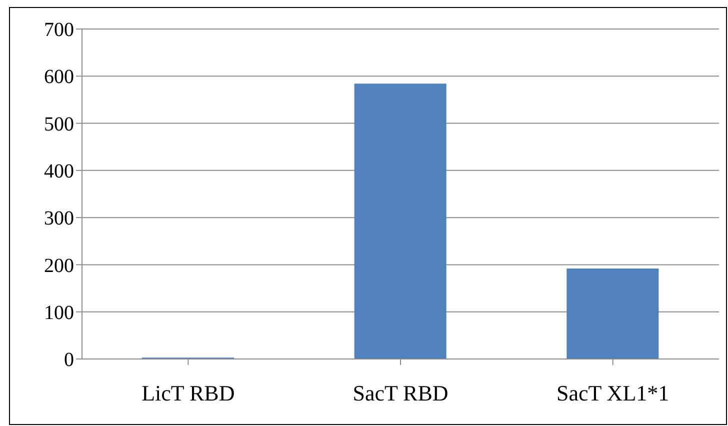 The image size is (728, 426). What do you see at coordinates (59, 313) in the screenshot?
I see `y-tick-label: 100` at bounding box center [59, 313].